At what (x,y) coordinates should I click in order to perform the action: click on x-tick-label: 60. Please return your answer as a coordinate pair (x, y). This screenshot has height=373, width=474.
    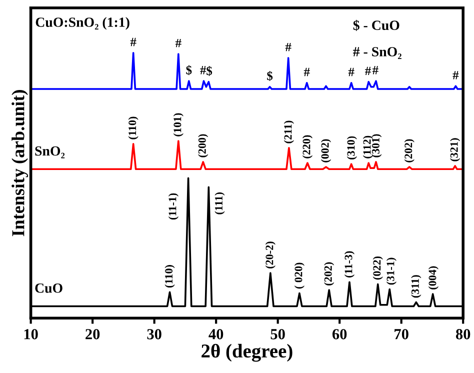
    Looking at the image, I should click on (339, 334).